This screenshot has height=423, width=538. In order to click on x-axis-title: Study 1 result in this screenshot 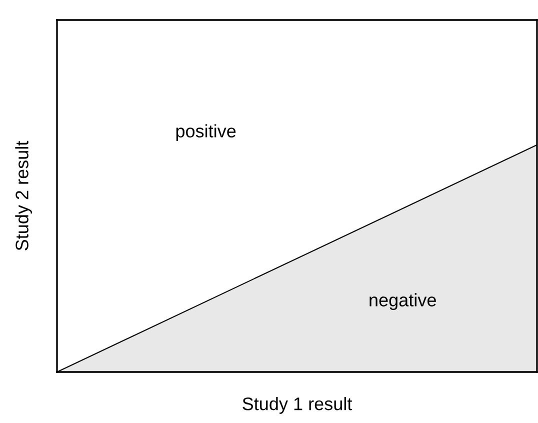, I will do `click(297, 405)`.